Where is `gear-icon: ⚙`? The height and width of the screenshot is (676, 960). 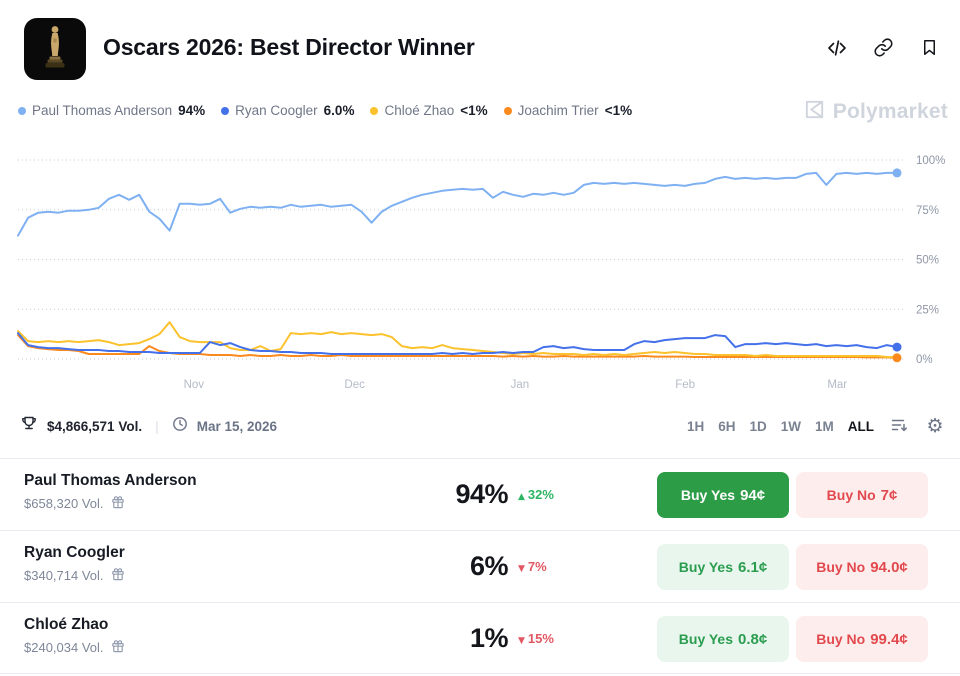 gear-icon: ⚙ is located at coordinates (935, 425).